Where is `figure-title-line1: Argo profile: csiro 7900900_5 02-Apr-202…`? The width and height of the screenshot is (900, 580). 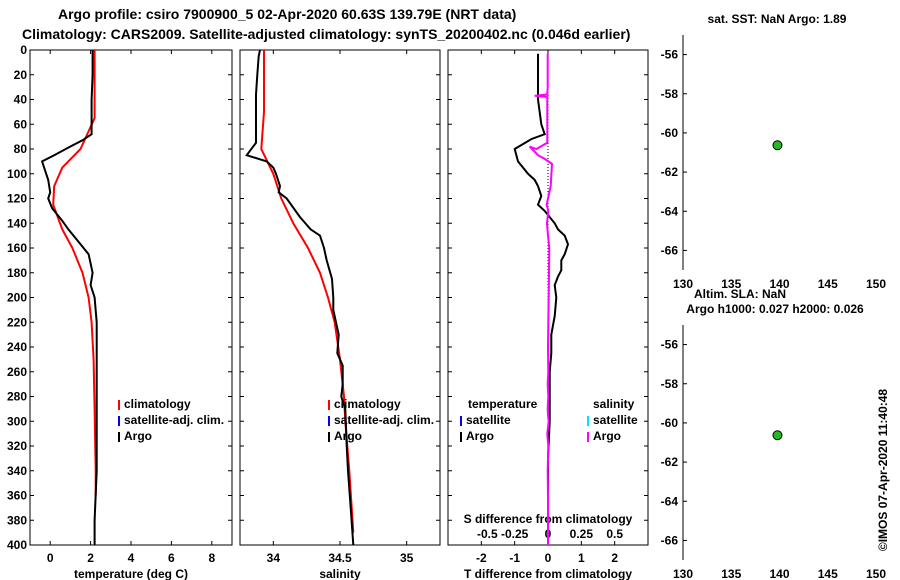 figure-title-line1: Argo profile: csiro 7900900_5 02-Apr-202… is located at coordinates (287, 14).